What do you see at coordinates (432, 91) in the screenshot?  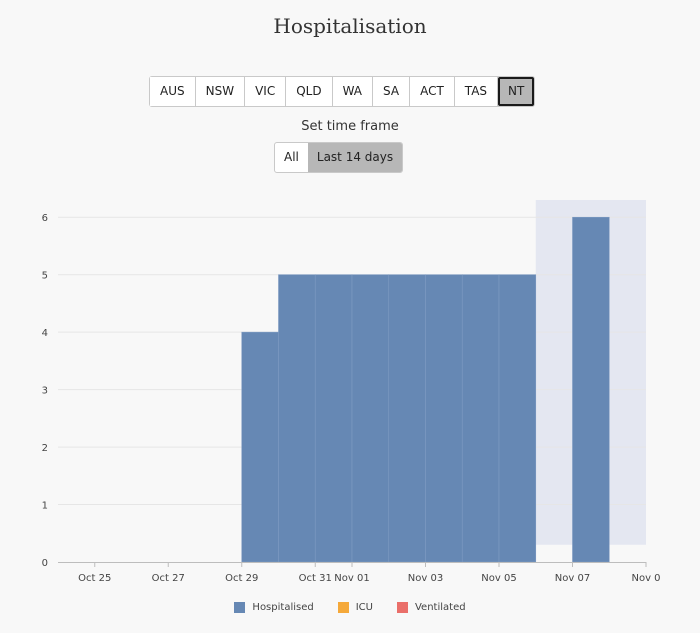 I see `region-button-act: ACT` at bounding box center [432, 91].